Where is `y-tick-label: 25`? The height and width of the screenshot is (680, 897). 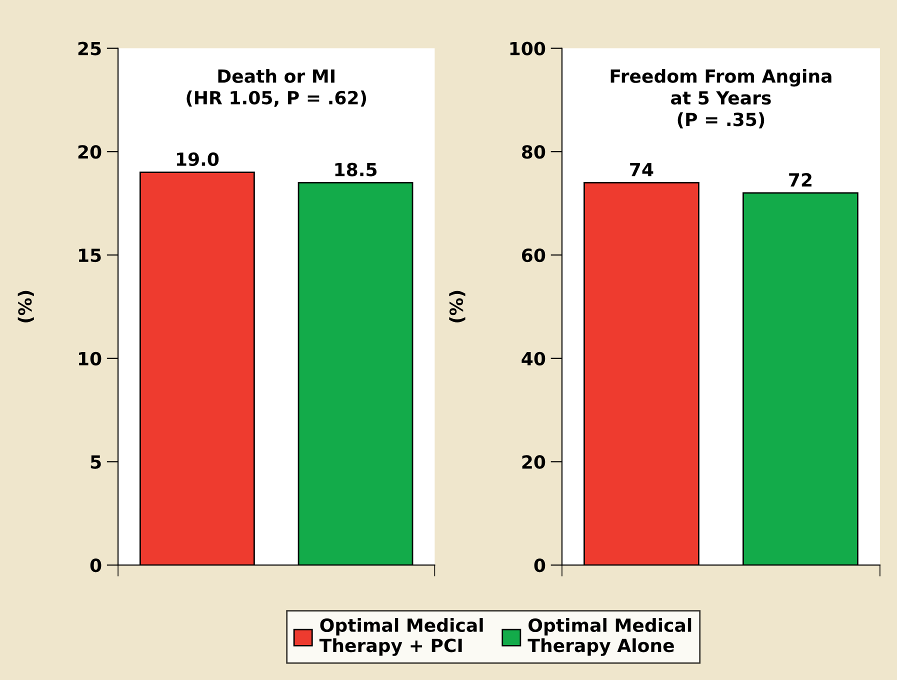
y-tick-label: 25 is located at coordinates (89, 49).